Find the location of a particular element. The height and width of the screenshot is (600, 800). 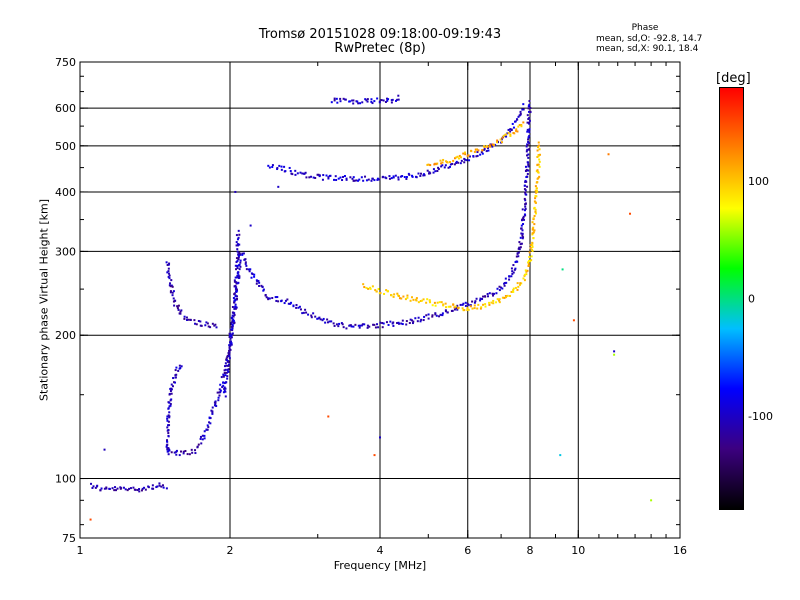

x-tick-label: 4 is located at coordinates (380, 550).